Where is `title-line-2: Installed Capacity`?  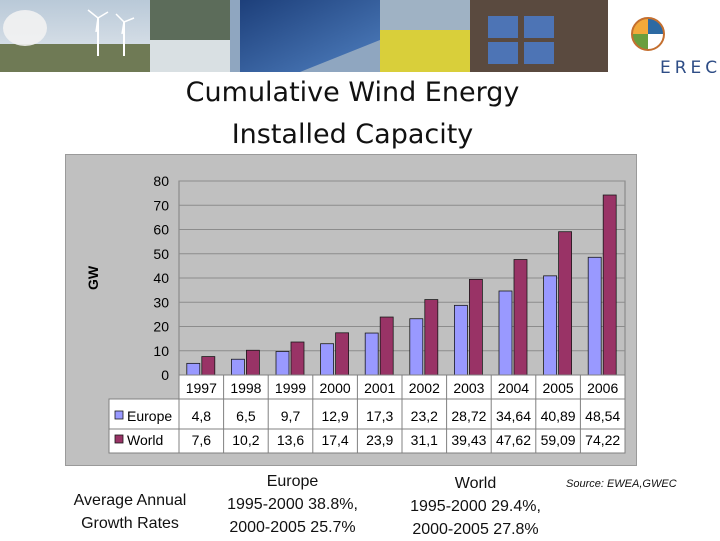
title-line-2: Installed Capacity is located at coordinates (352, 134).